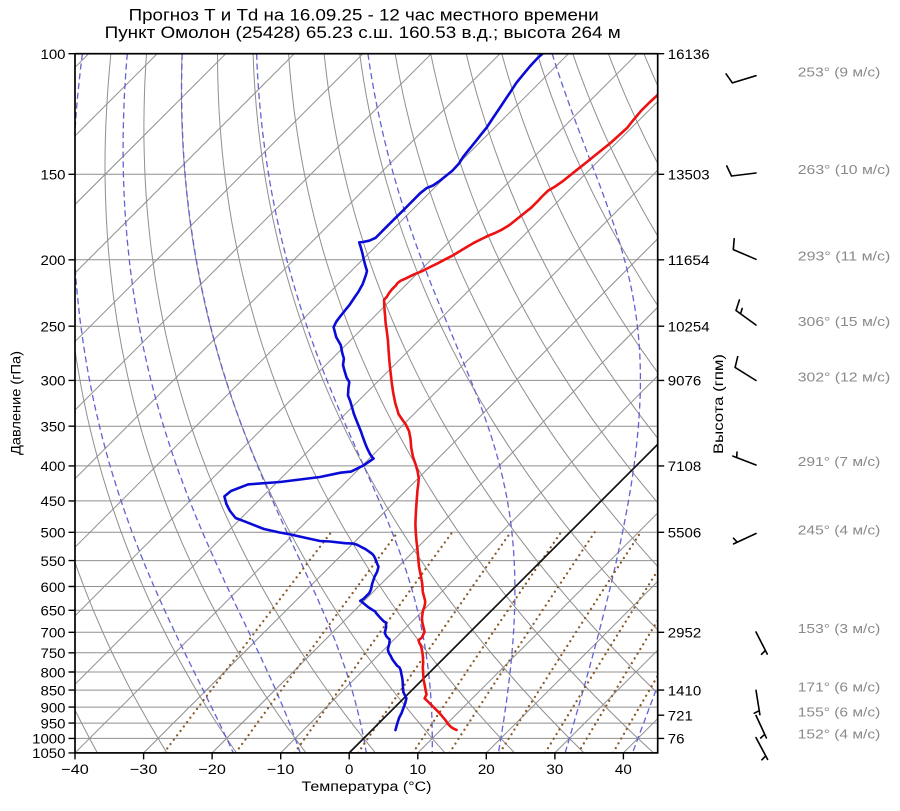  Describe the element at coordinates (685, 382) in the screenshot. I see `svg-text: 9076` at that location.